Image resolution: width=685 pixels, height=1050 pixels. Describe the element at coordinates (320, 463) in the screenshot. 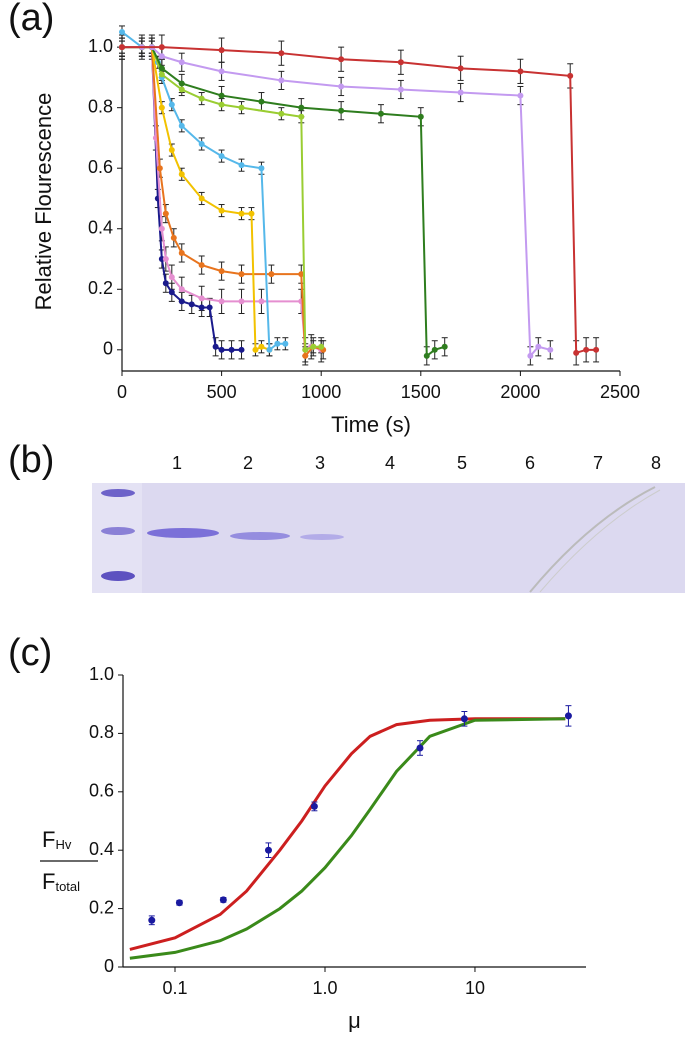

I see `lane-label: 3` at that location.